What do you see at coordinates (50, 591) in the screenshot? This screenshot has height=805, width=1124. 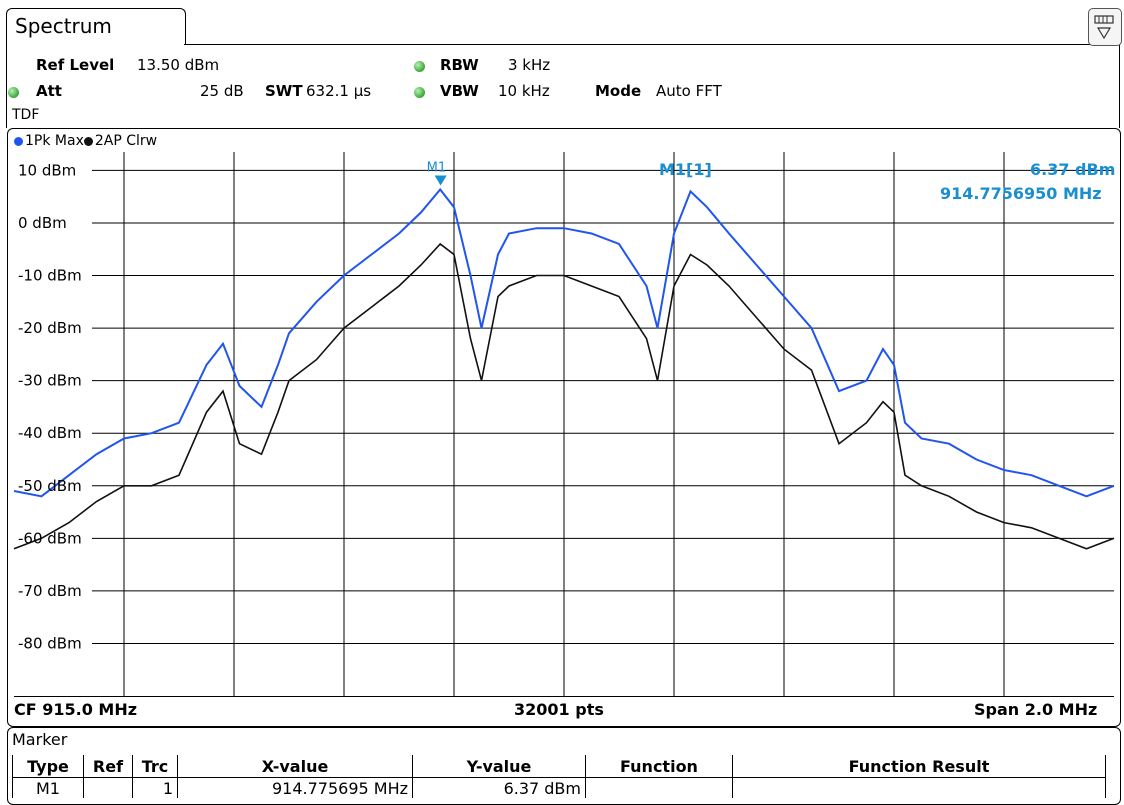 I see `y-tick-label: -70 dBm` at bounding box center [50, 591].